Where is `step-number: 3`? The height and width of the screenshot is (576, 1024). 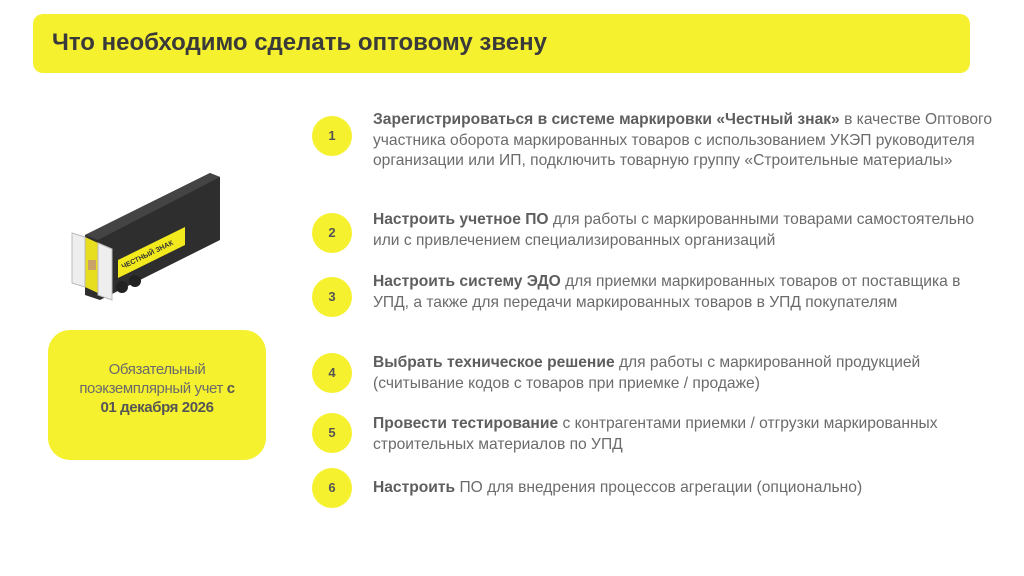 step-number: 3 is located at coordinates (332, 297).